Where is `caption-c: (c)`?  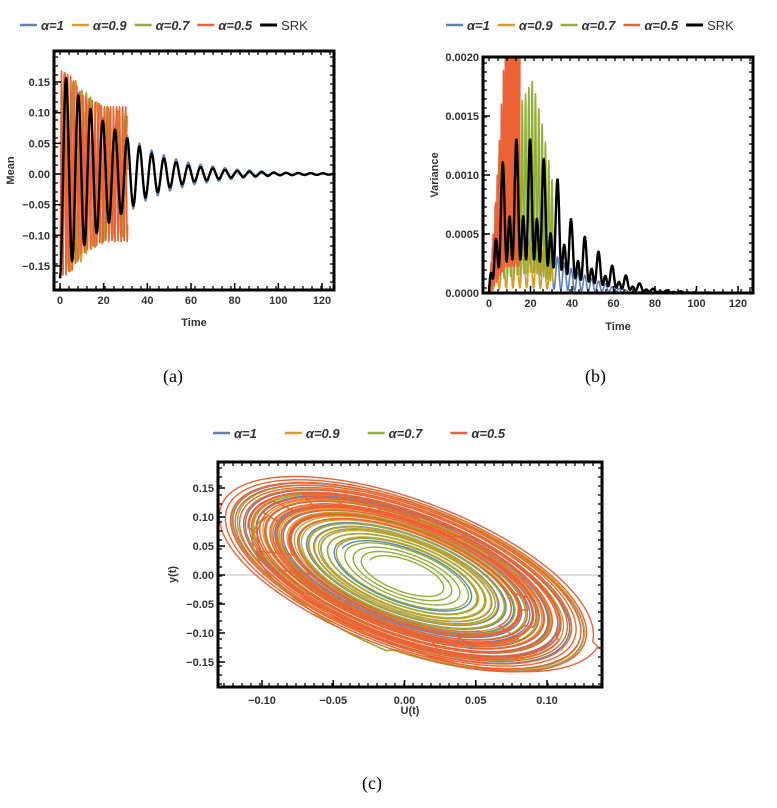 caption-c: (c) is located at coordinates (372, 783).